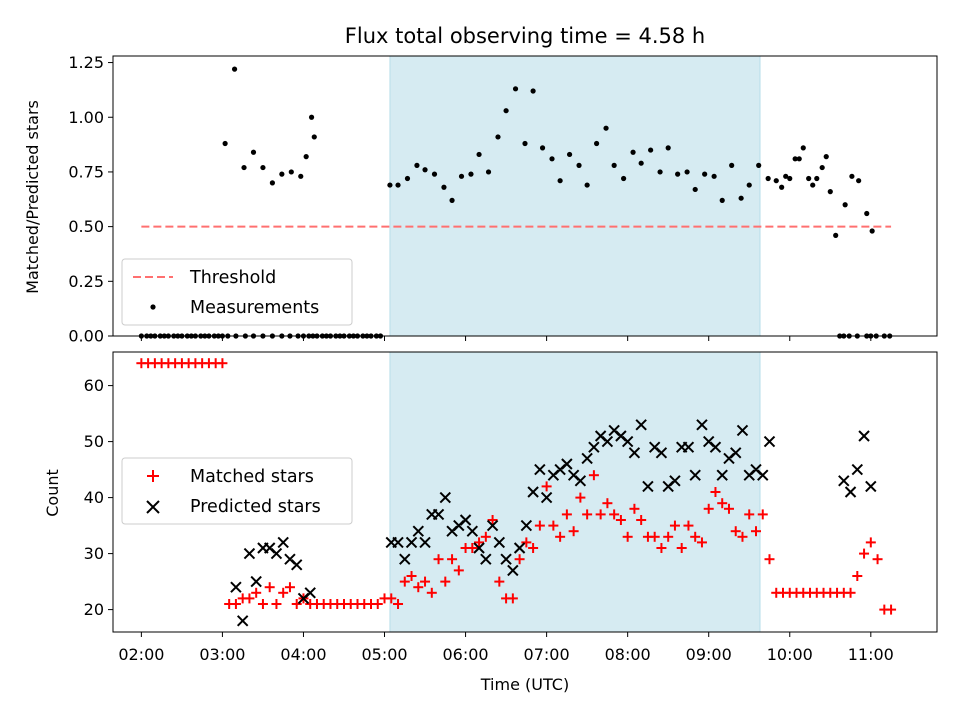 The height and width of the screenshot is (720, 960). Describe the element at coordinates (94, 553) in the screenshot. I see `y-tick-label: 30` at that location.